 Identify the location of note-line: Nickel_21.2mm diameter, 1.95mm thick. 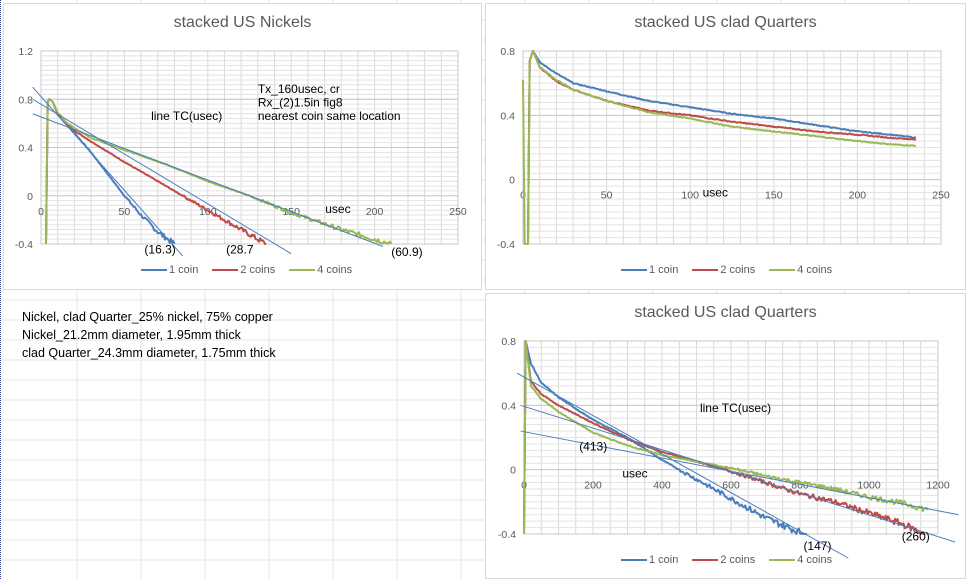
(131, 335).